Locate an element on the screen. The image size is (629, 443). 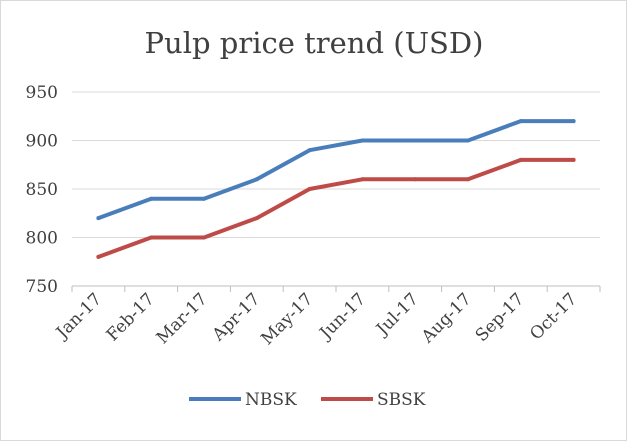
y-tick-label: 900 is located at coordinates (42, 142).